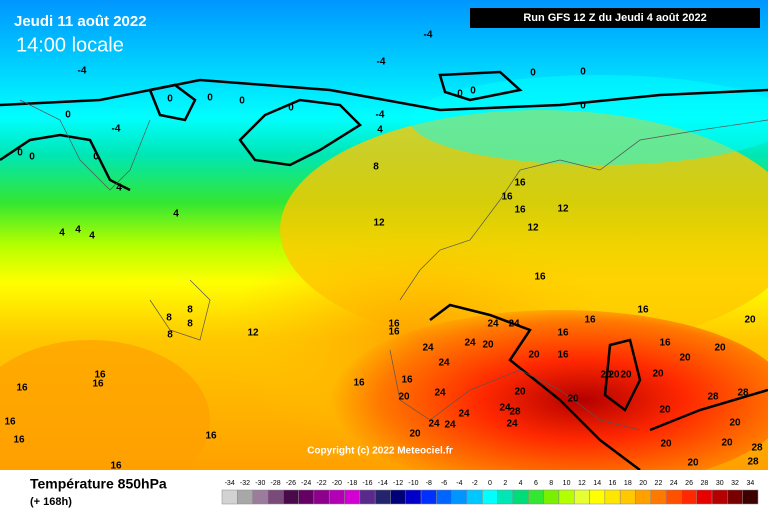  What do you see at coordinates (551, 483) in the screenshot?
I see `scale-label: 8` at bounding box center [551, 483].